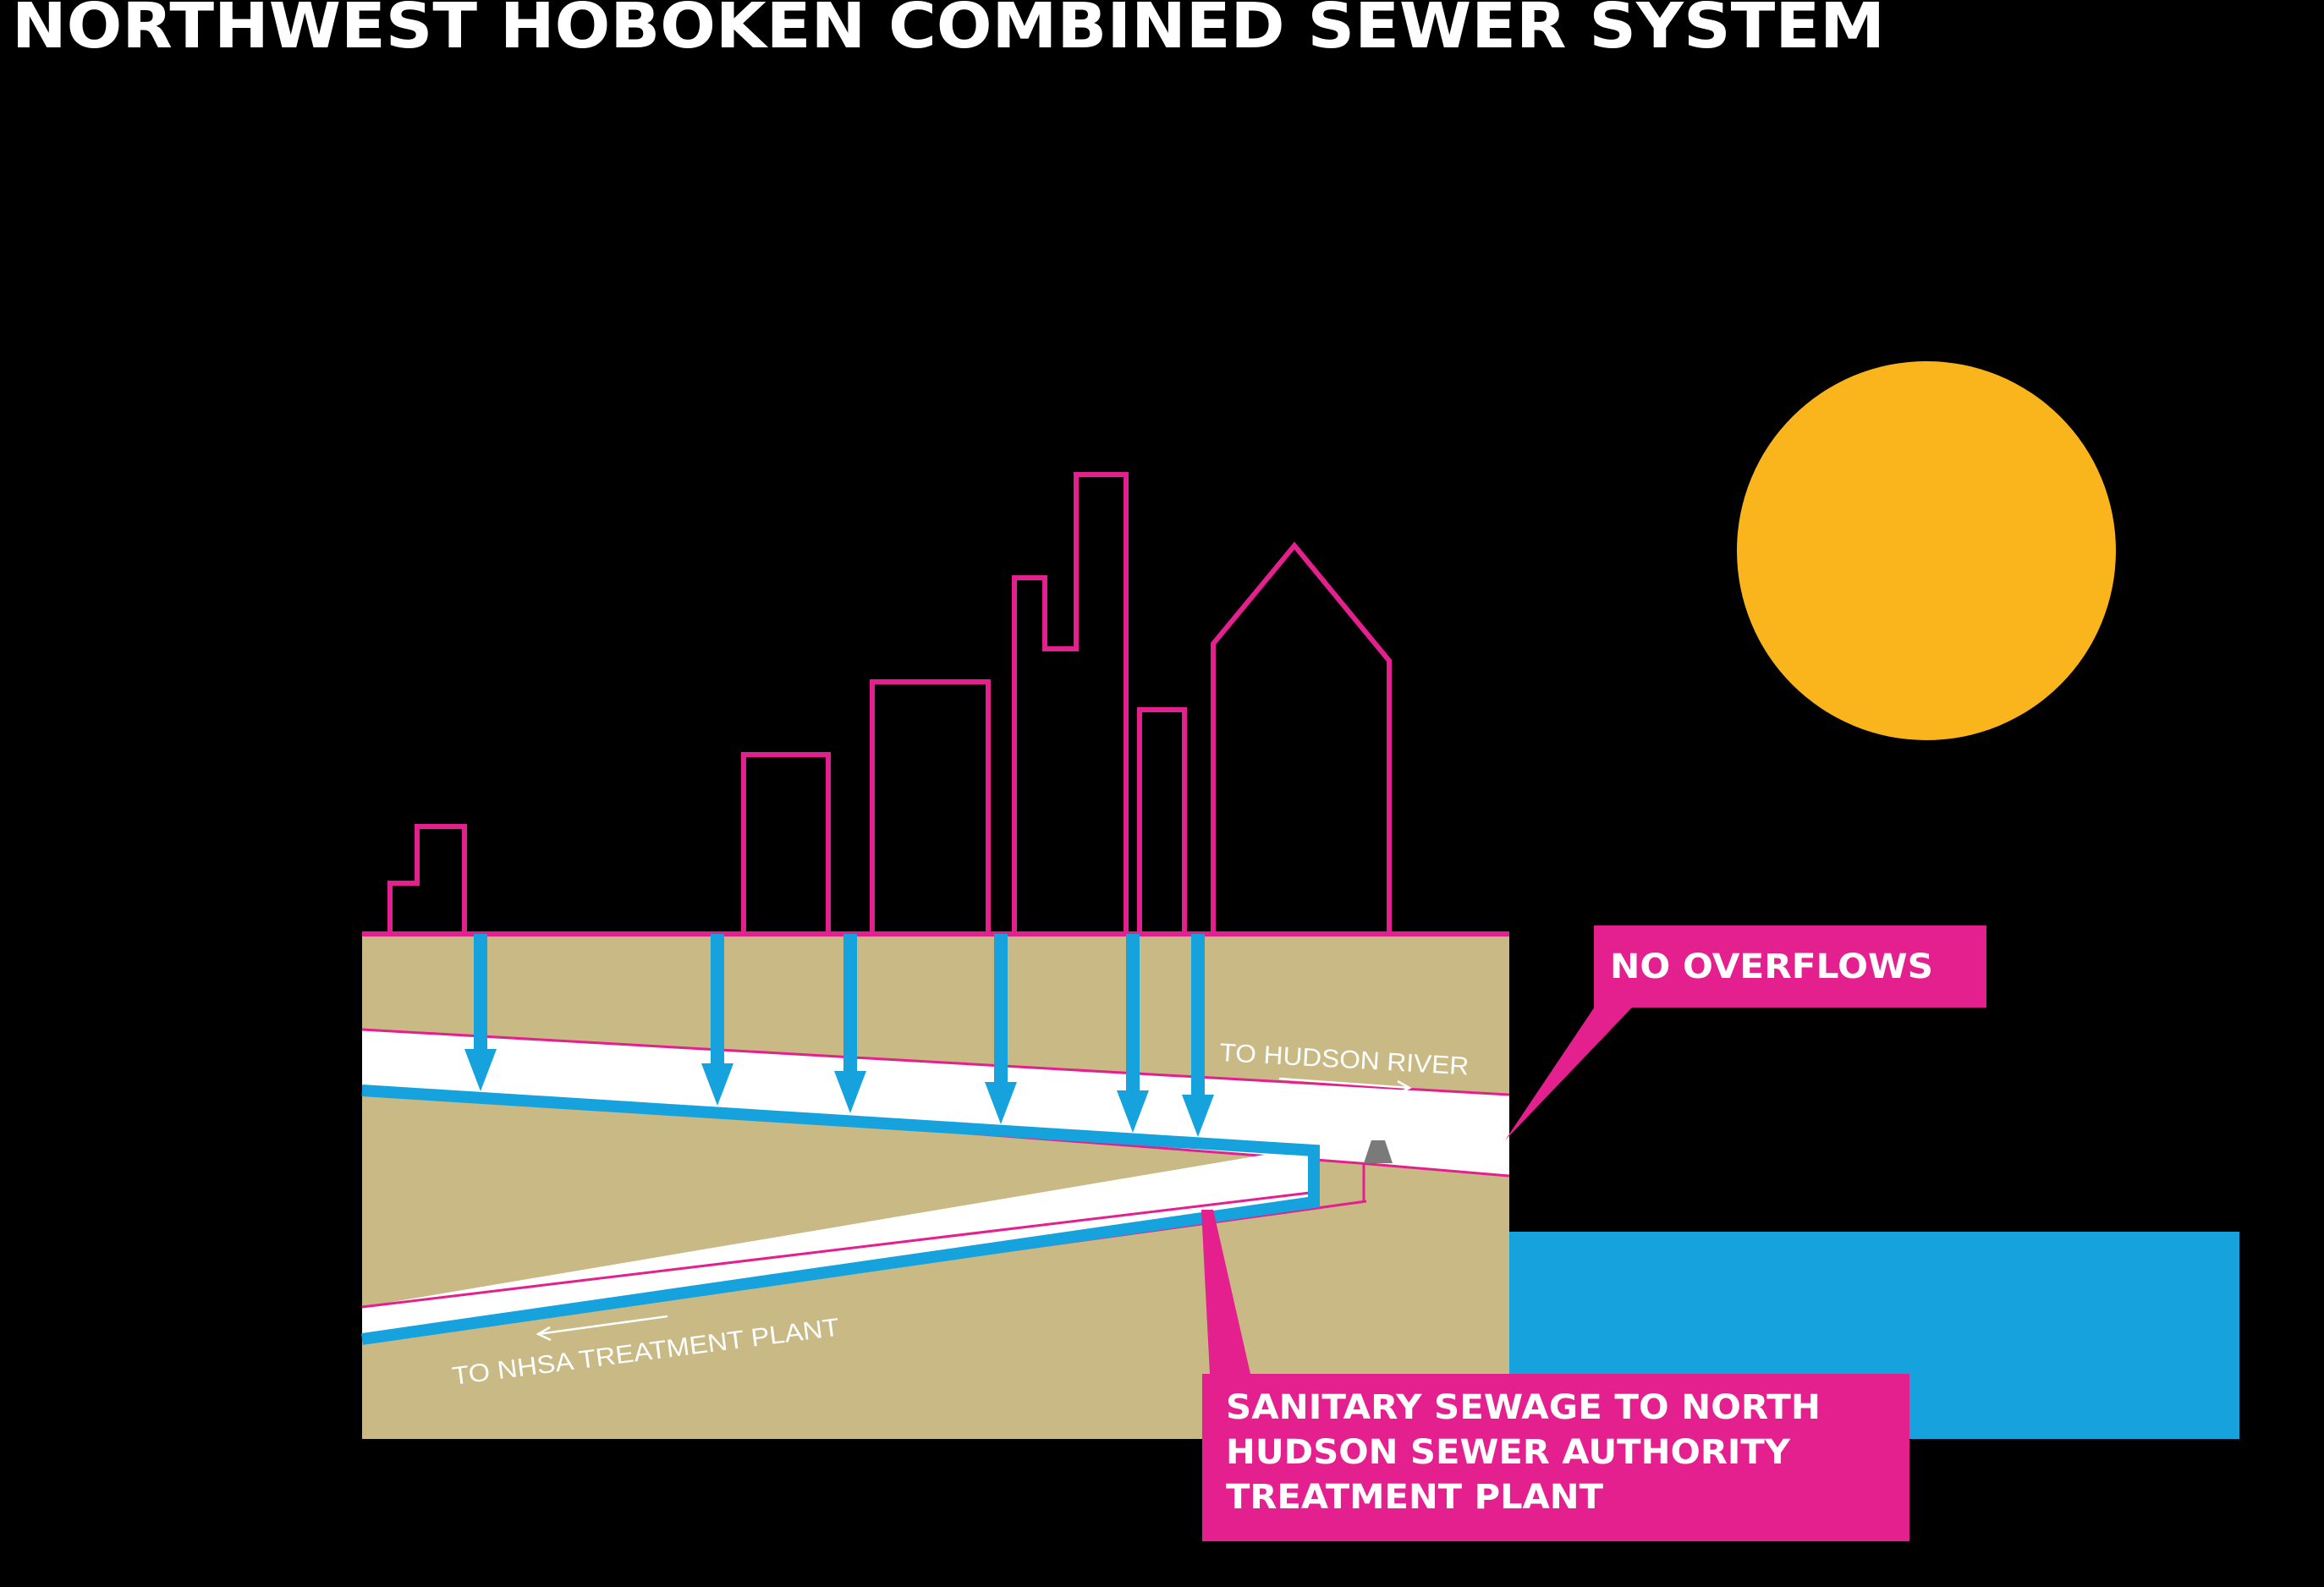 The image size is (2324, 1587). I want to click on interceptor-pipe-top-edge, so click(835, 1250).